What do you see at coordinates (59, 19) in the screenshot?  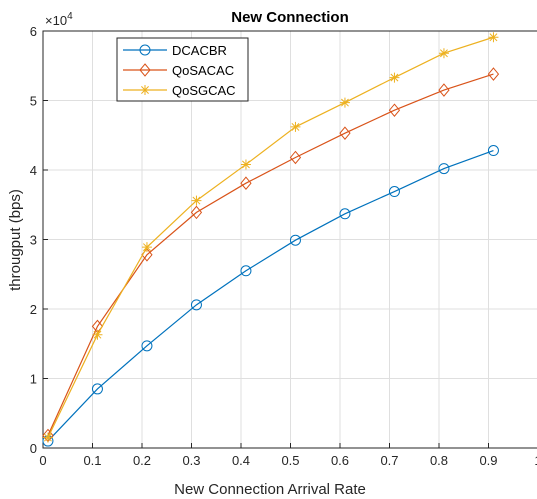 I see `y-exponent-label: ×10⁴` at bounding box center [59, 19].